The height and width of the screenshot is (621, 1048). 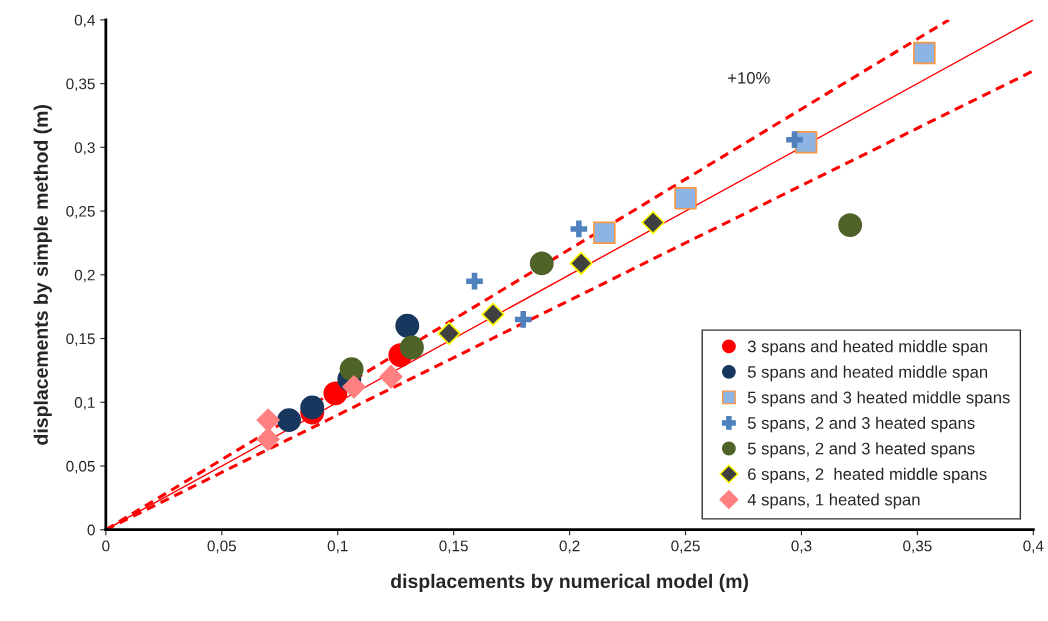 I want to click on legend-label: 6 spans, 2 heated middle spans, so click(x=867, y=475).